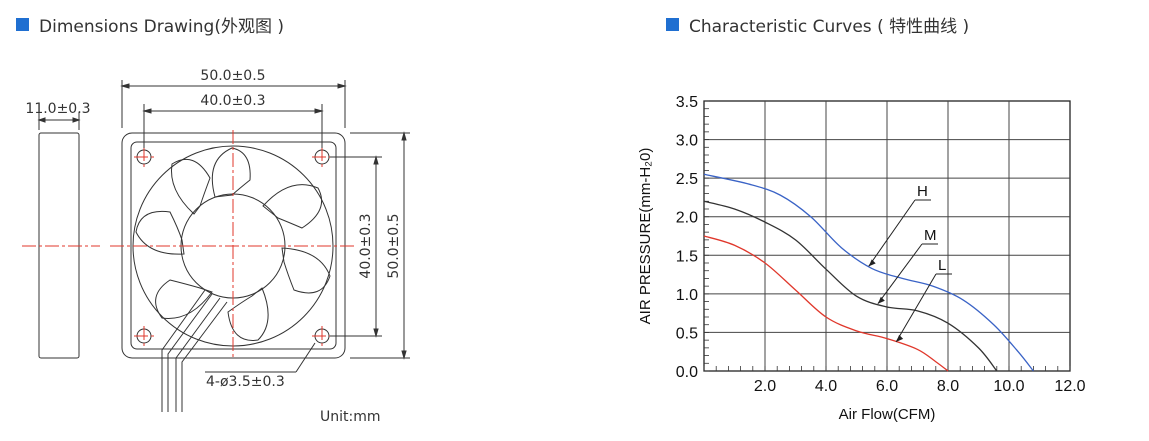  I want to click on y-tick-label: 1.0, so click(687, 295).